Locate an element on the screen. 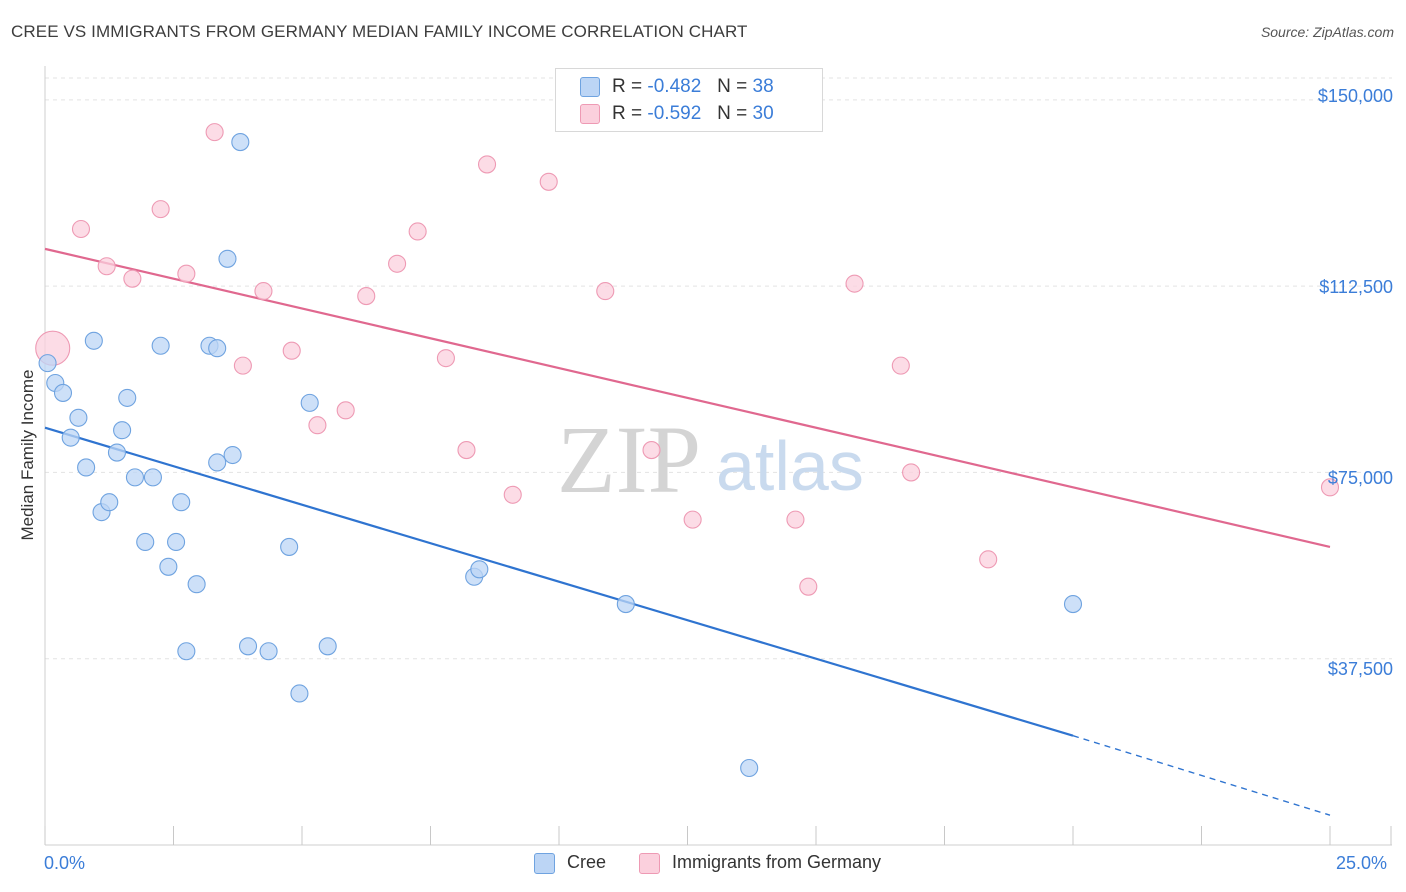 Image resolution: width=1406 pixels, height=892 pixels. y-tick-label-150000: $150,000 is located at coordinates (1355, 96).